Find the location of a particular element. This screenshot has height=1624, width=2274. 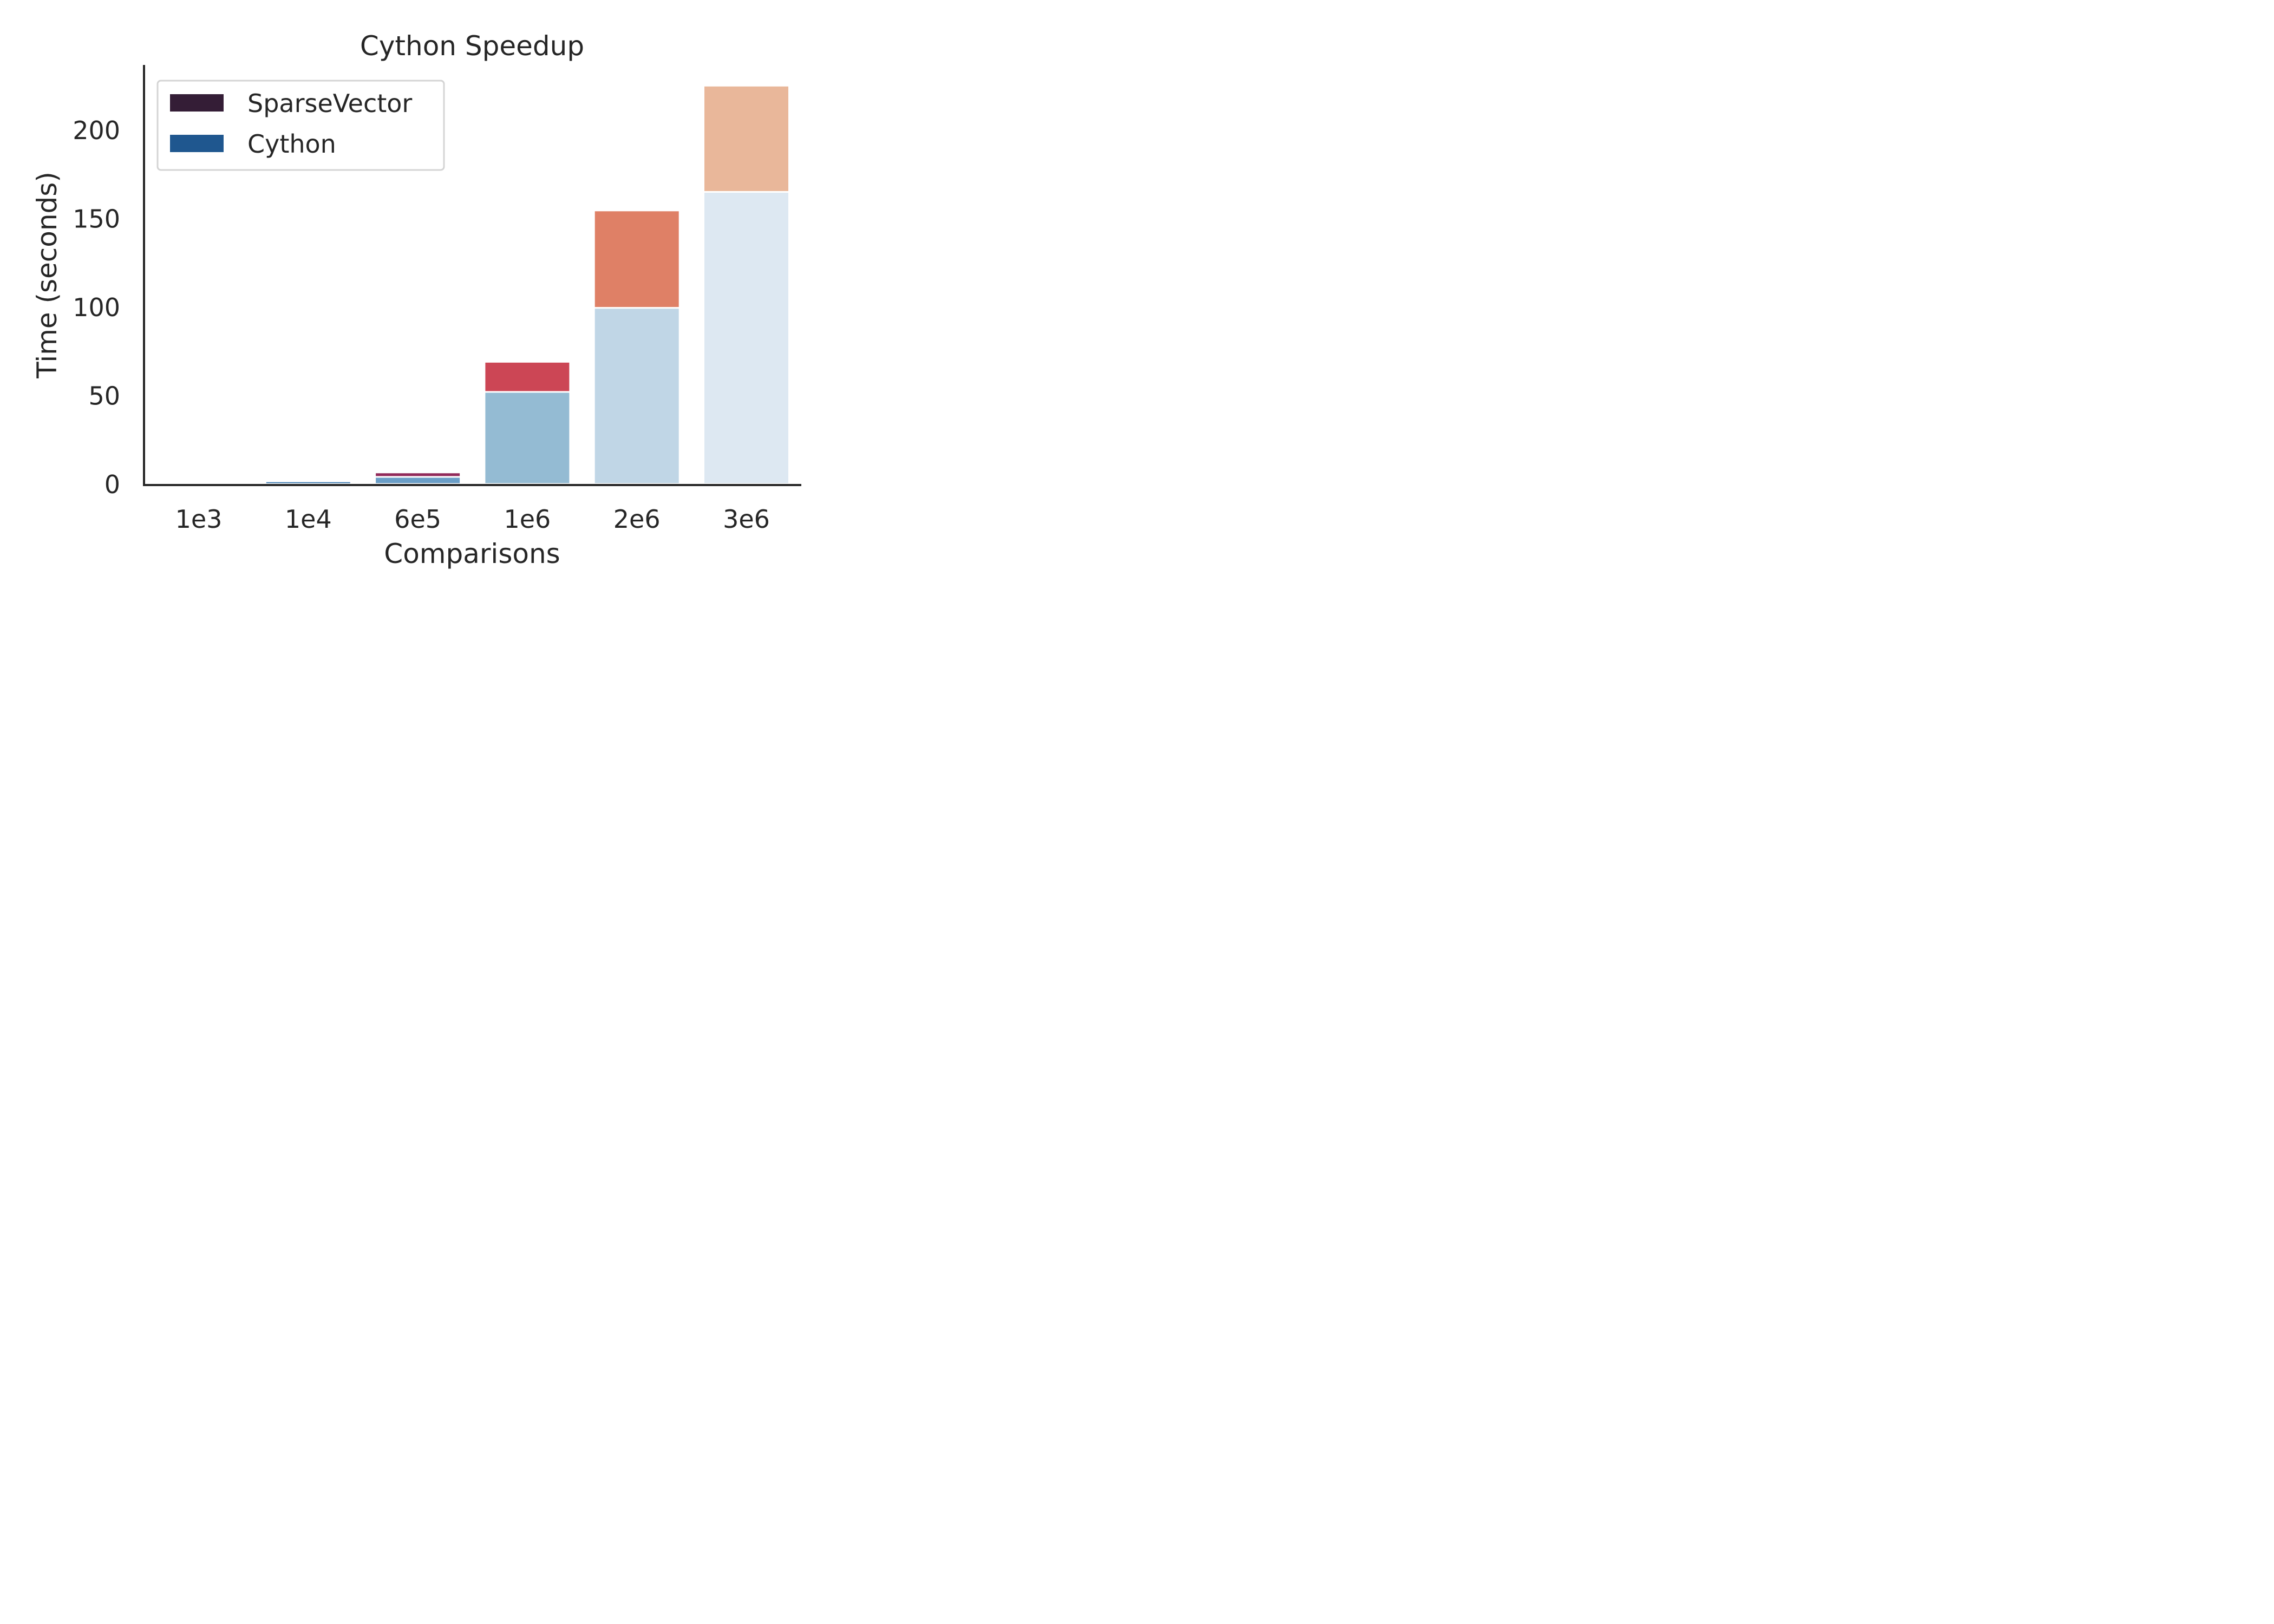

x-tick-label-1e6: 1e6 is located at coordinates (528, 519).